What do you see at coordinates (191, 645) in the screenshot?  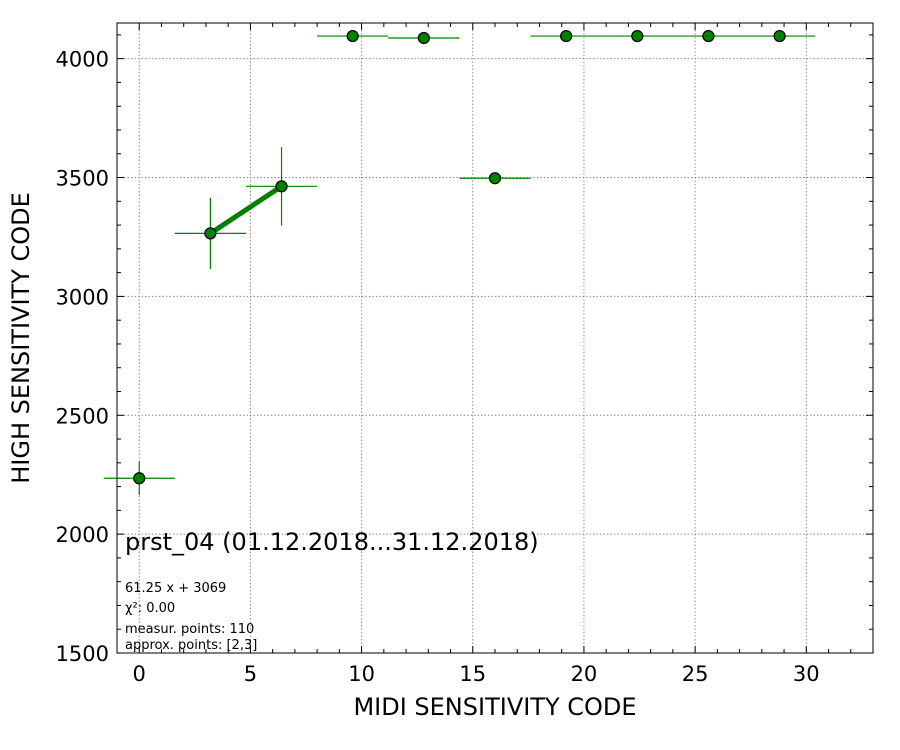 I see `annotation-approx-points: approx. points: [2,3]` at bounding box center [191, 645].